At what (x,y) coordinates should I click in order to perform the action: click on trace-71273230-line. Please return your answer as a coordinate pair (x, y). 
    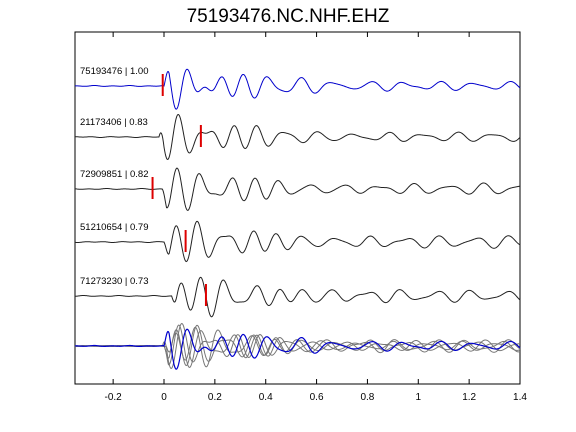
    Looking at the image, I should click on (297, 297).